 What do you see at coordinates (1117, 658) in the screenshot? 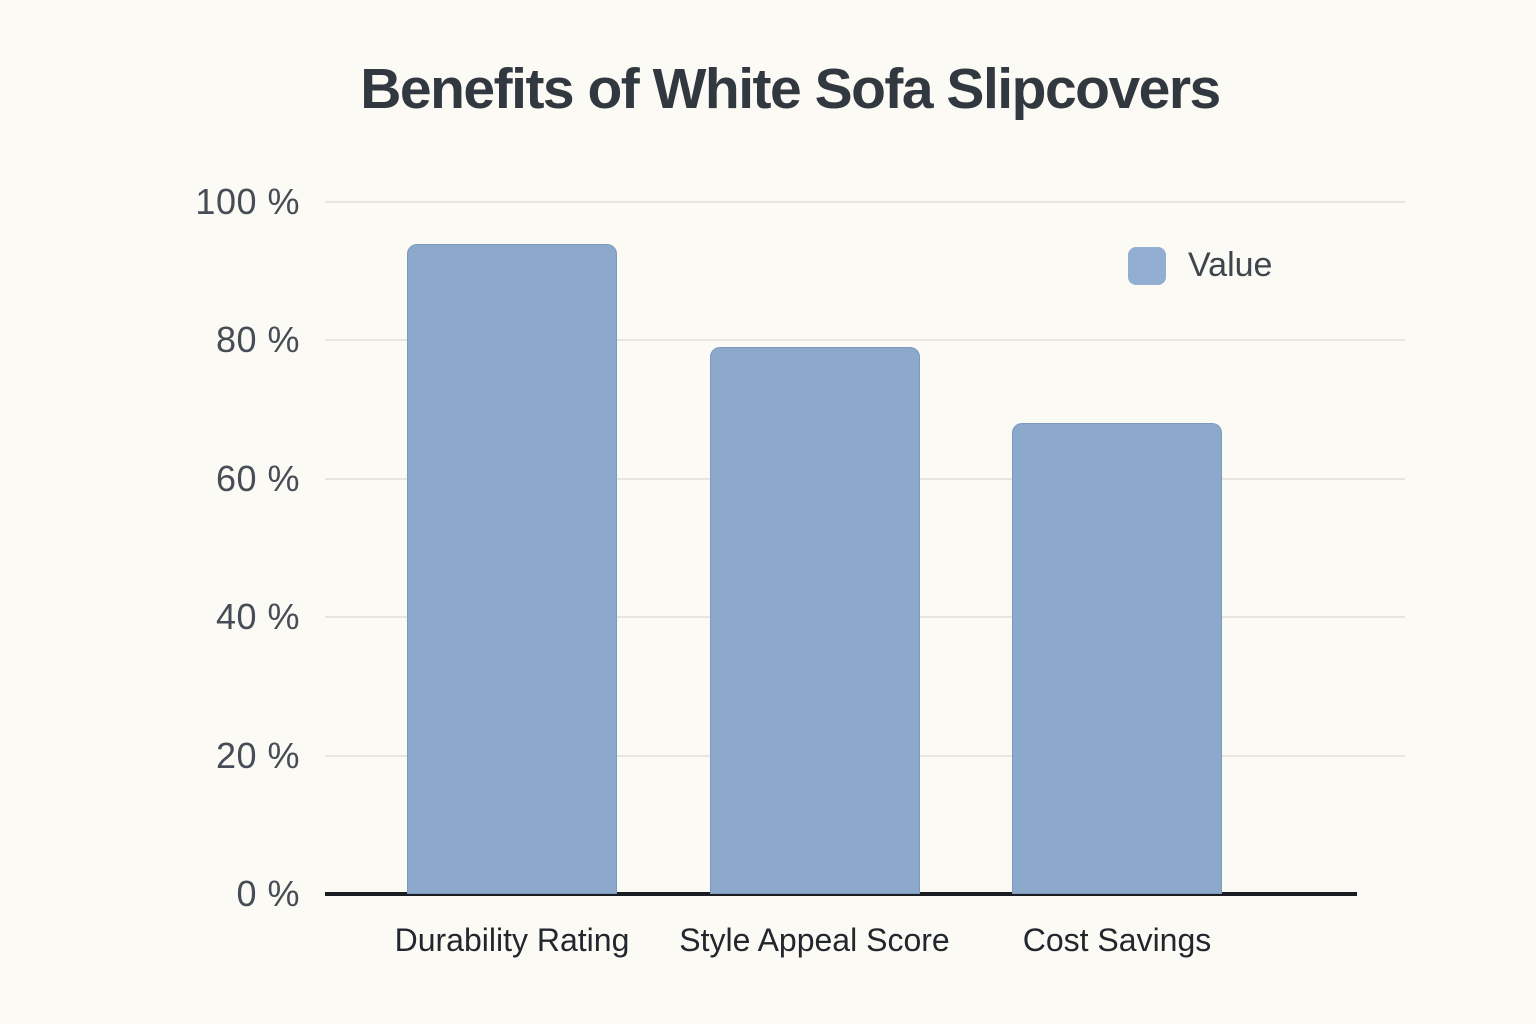
I see `bar-cost-savings` at bounding box center [1117, 658].